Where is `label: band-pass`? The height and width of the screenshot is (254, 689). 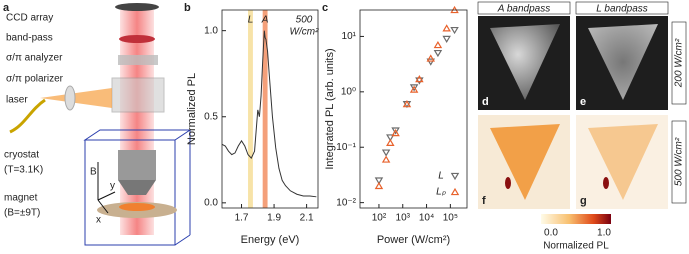 label: band-pass is located at coordinates (29, 38).